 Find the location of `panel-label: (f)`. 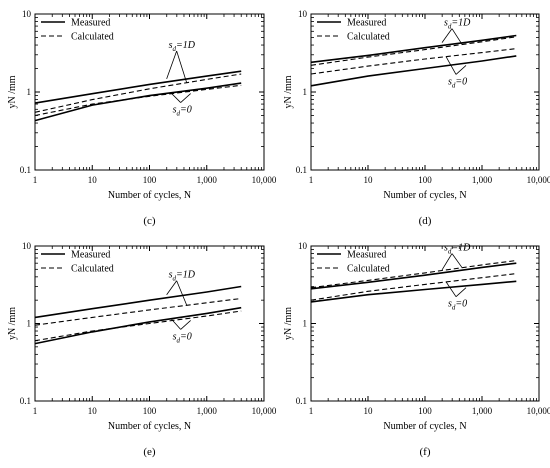

panel-label: (f) is located at coordinates (425, 452).